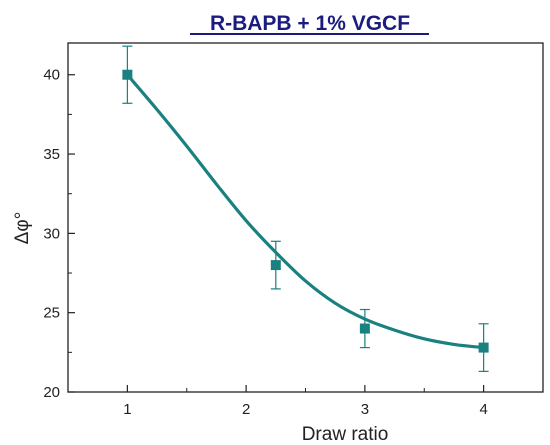 This screenshot has width=550, height=445. I want to click on y-axis-ticks: 20 25 30 35 40, so click(59, 234).